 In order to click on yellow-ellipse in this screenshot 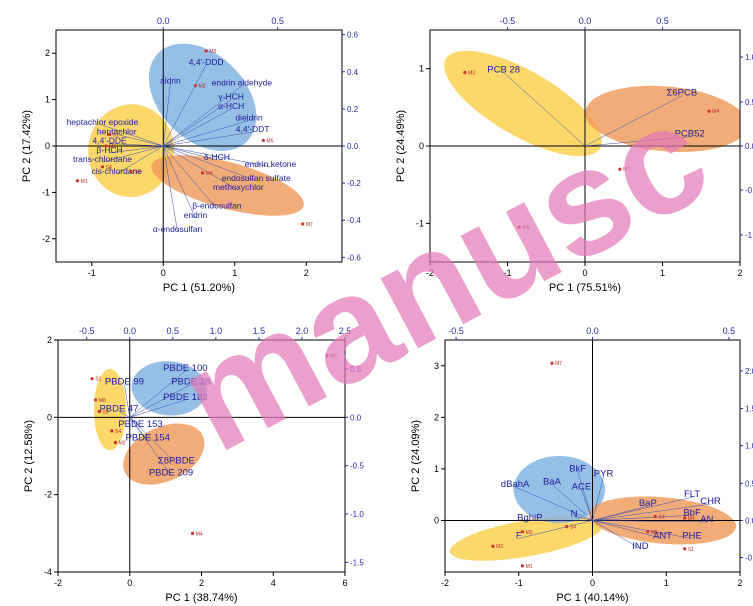, I will do `click(110, 410)`.